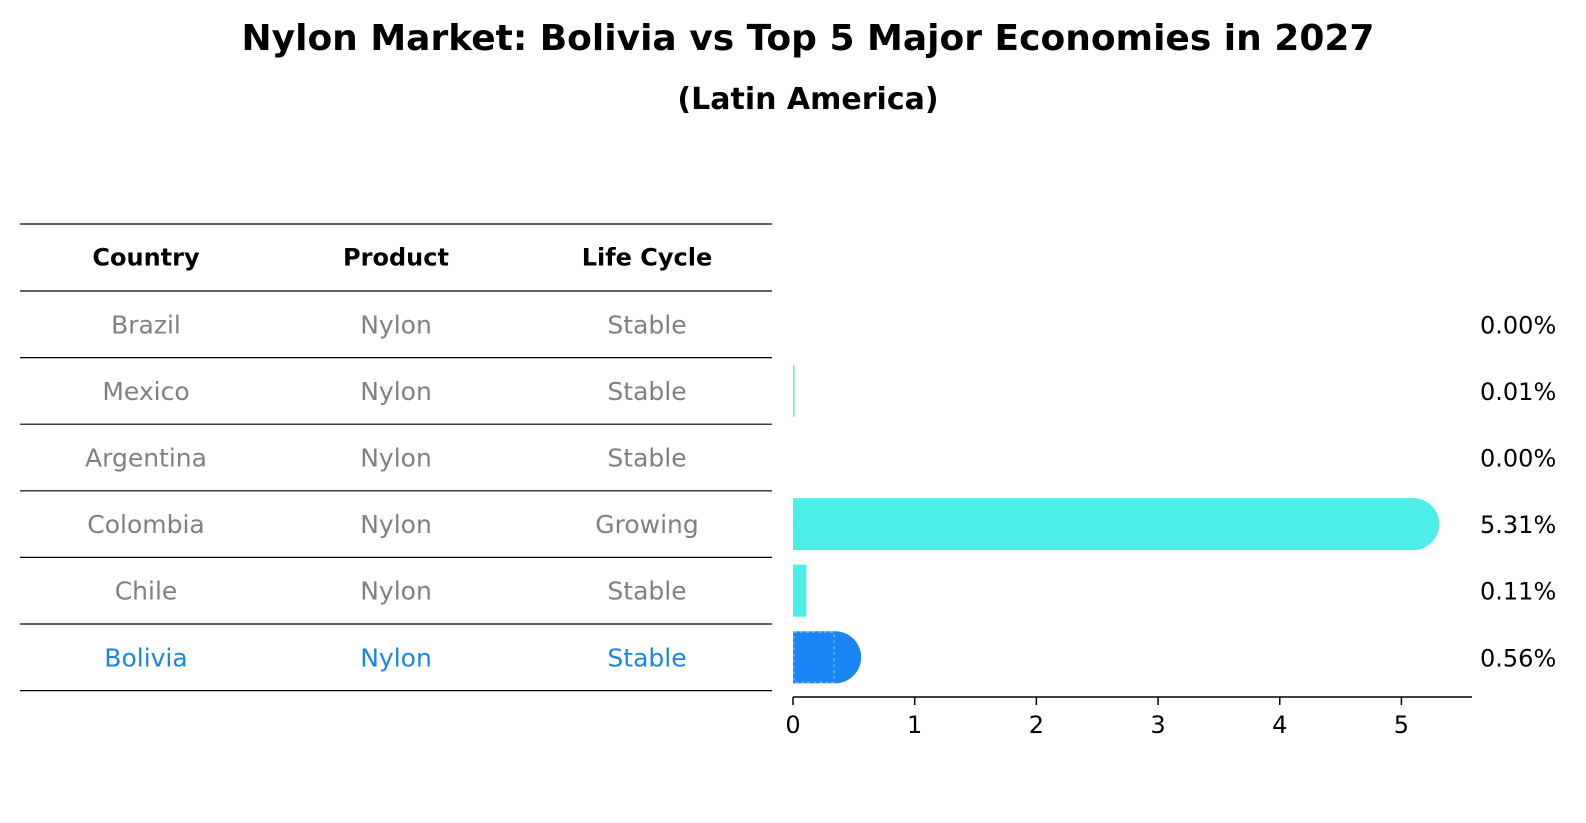 The width and height of the screenshot is (1586, 823). Describe the element at coordinates (1036, 725) in the screenshot. I see `x-tick-label: 2` at that location.